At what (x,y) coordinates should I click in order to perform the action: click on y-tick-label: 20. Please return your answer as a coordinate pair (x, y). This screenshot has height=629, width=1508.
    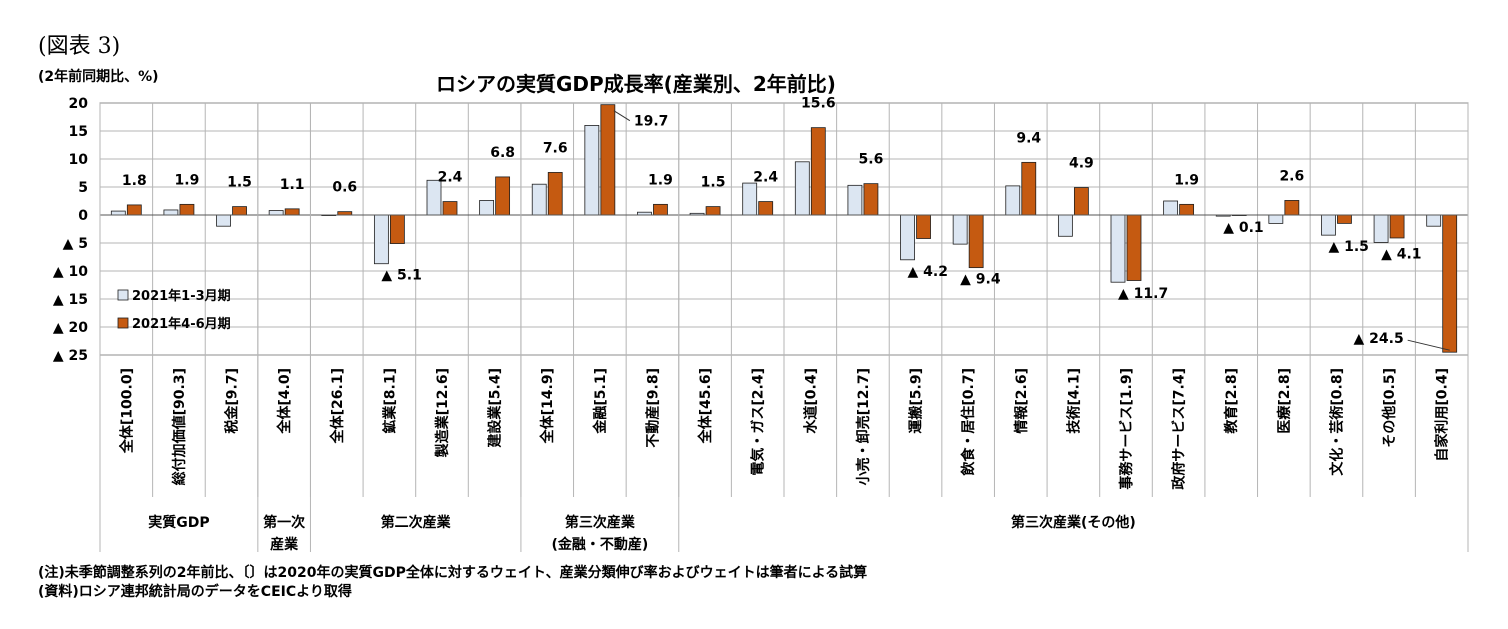
    Looking at the image, I should click on (79, 104).